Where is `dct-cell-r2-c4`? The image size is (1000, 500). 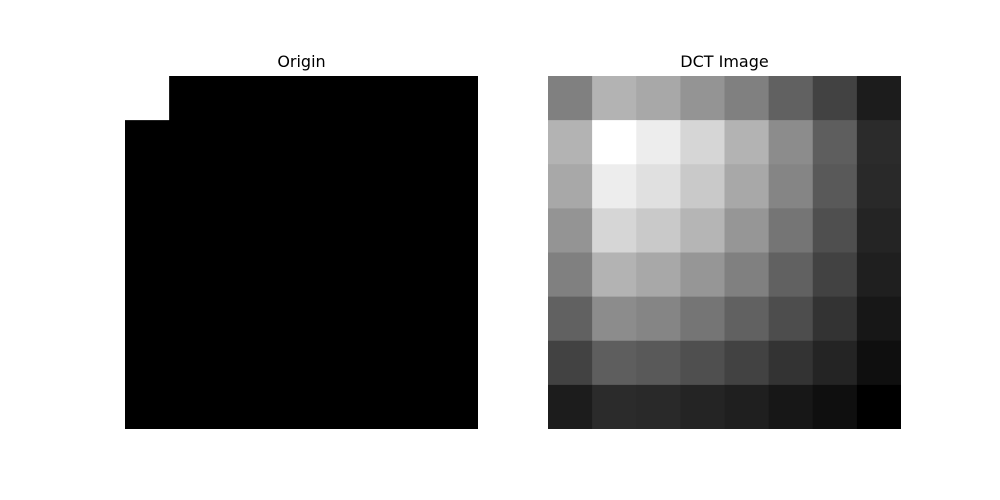
dct-cell-r2-c4 is located at coordinates (747, 186).